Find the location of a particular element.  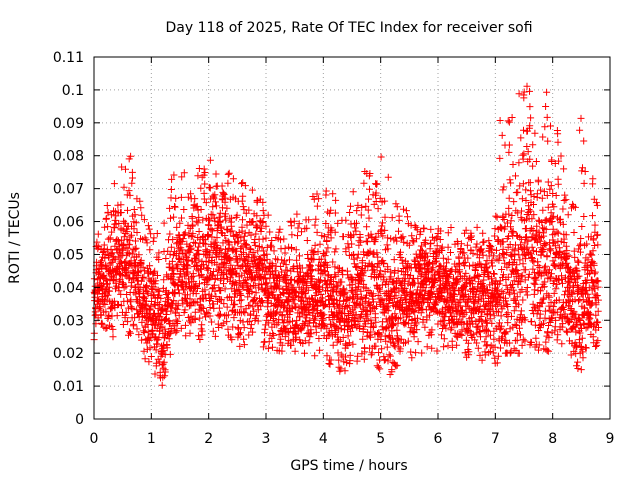

y-tick-label: 0 is located at coordinates (79, 420).